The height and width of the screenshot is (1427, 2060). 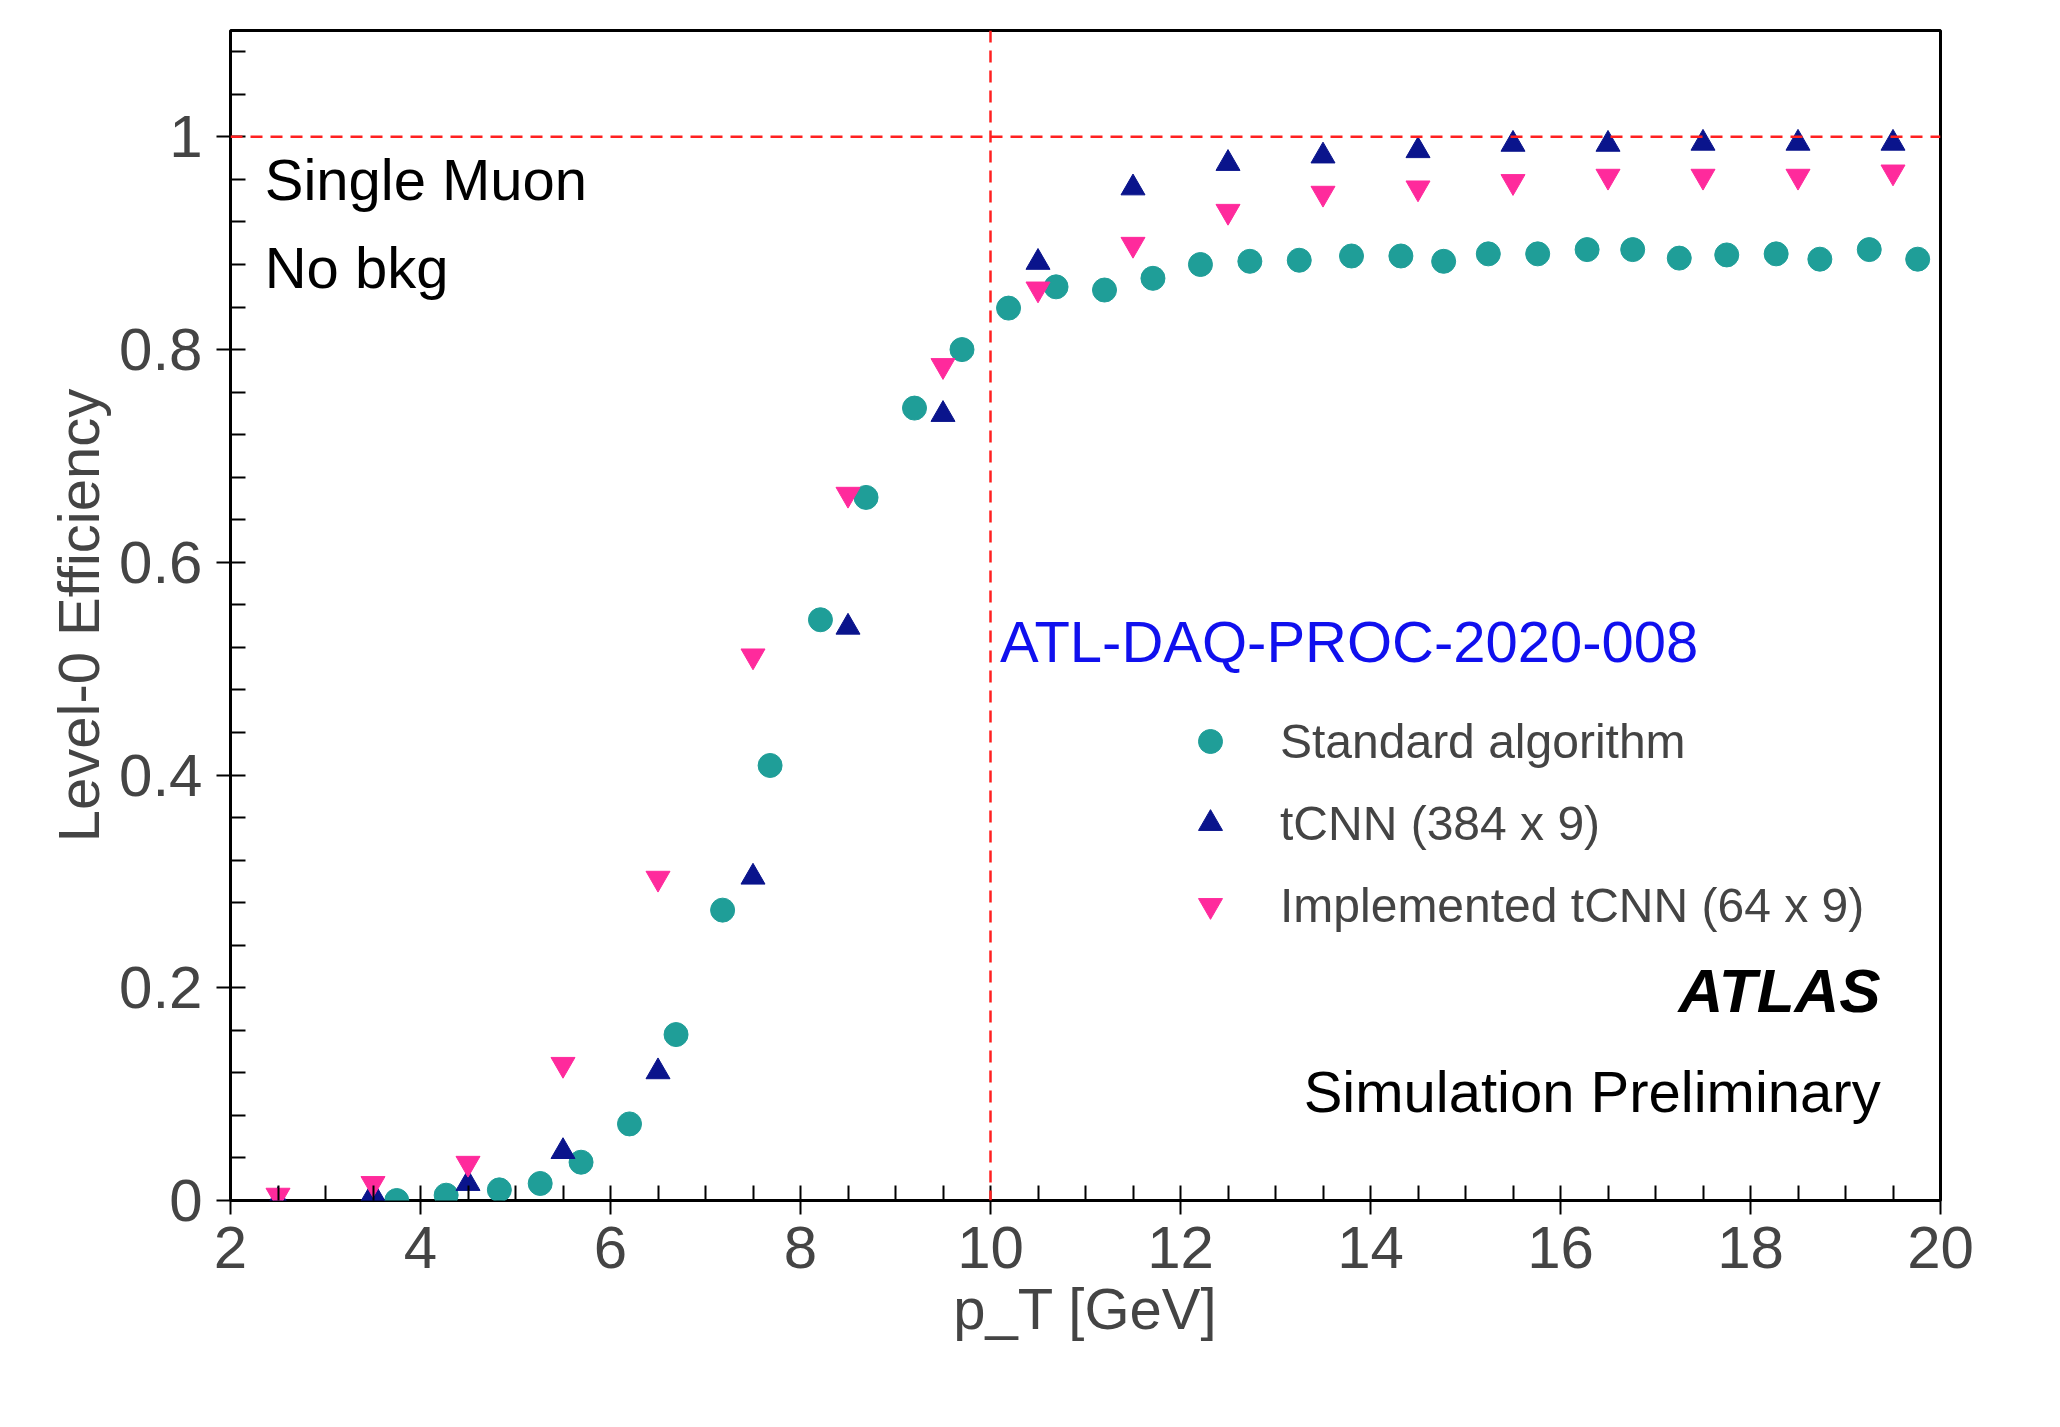 What do you see at coordinates (426, 179) in the screenshot?
I see `annotation: Single Muon` at bounding box center [426, 179].